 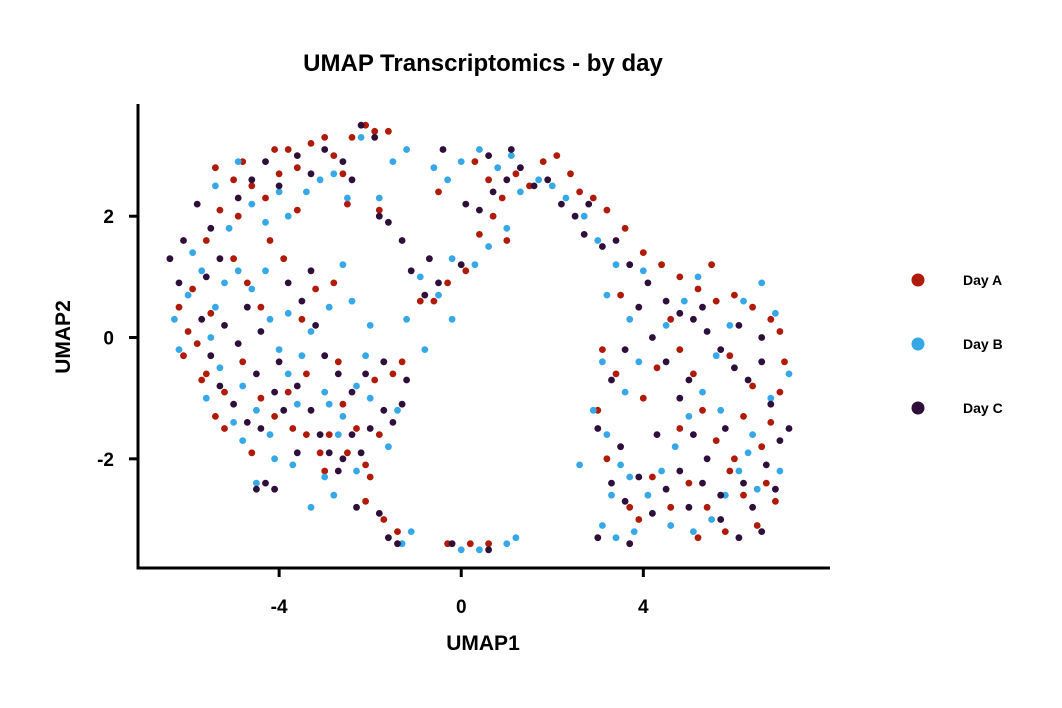 I want to click on x-axis-ticks: -4 0 4, so click(x=460, y=593).